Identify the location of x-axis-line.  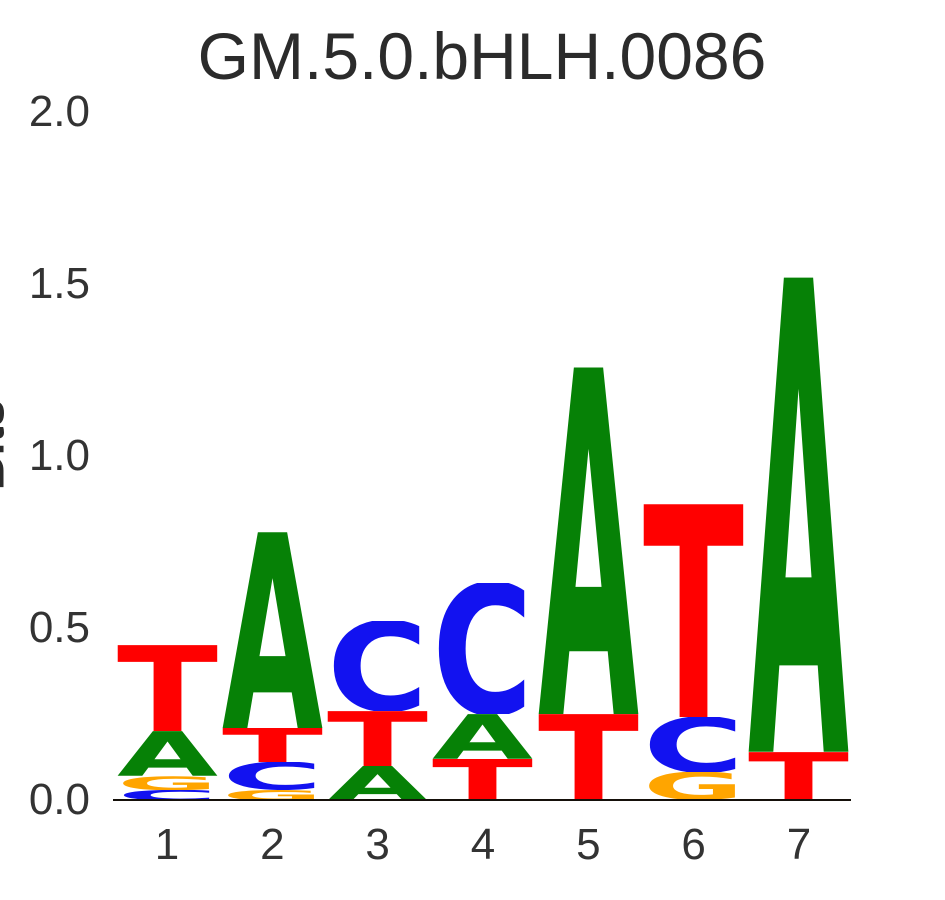
(482, 800).